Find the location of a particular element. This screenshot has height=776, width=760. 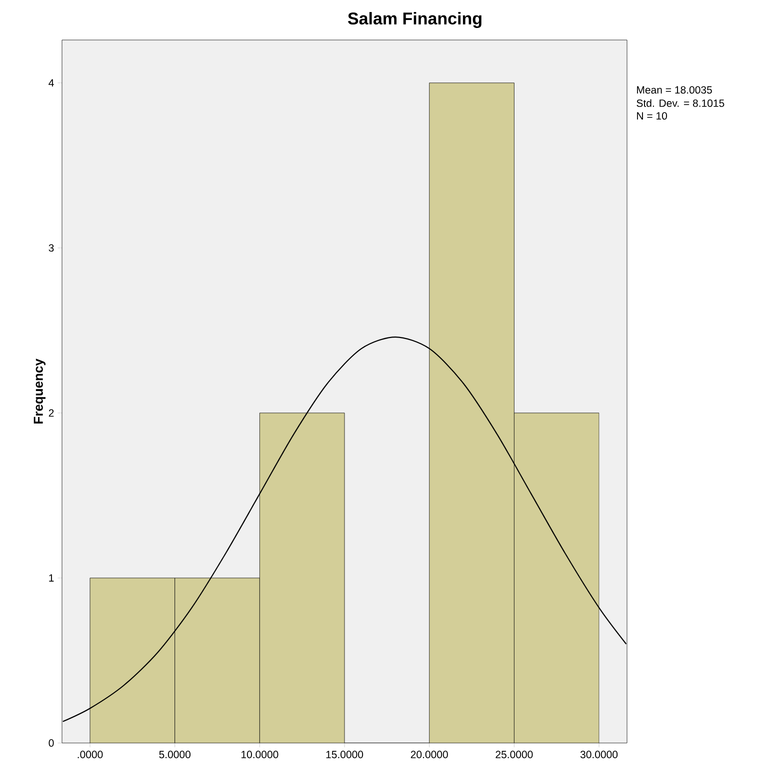

y-tick-label: 0 is located at coordinates (51, 743).